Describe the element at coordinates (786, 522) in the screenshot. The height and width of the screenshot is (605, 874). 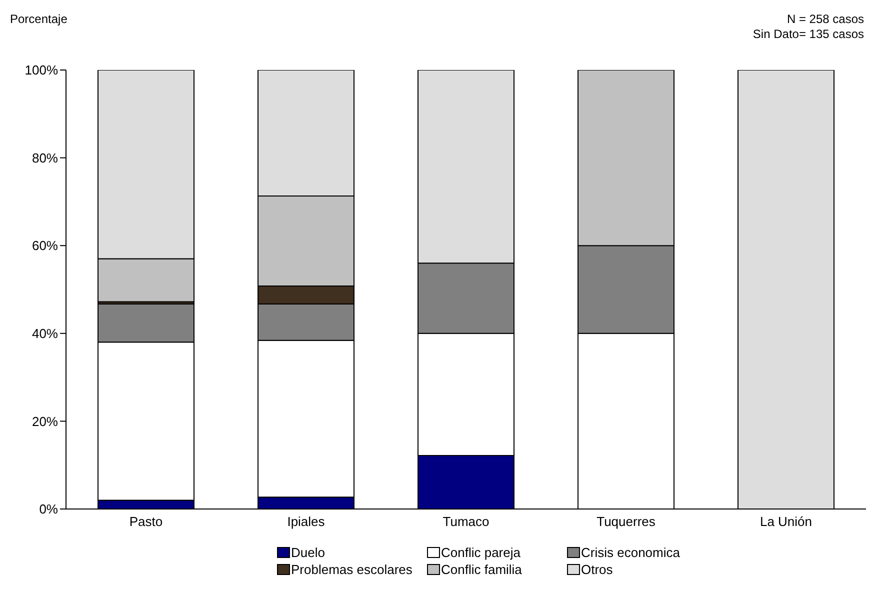
I see `x-tick-label: La Unión` at that location.